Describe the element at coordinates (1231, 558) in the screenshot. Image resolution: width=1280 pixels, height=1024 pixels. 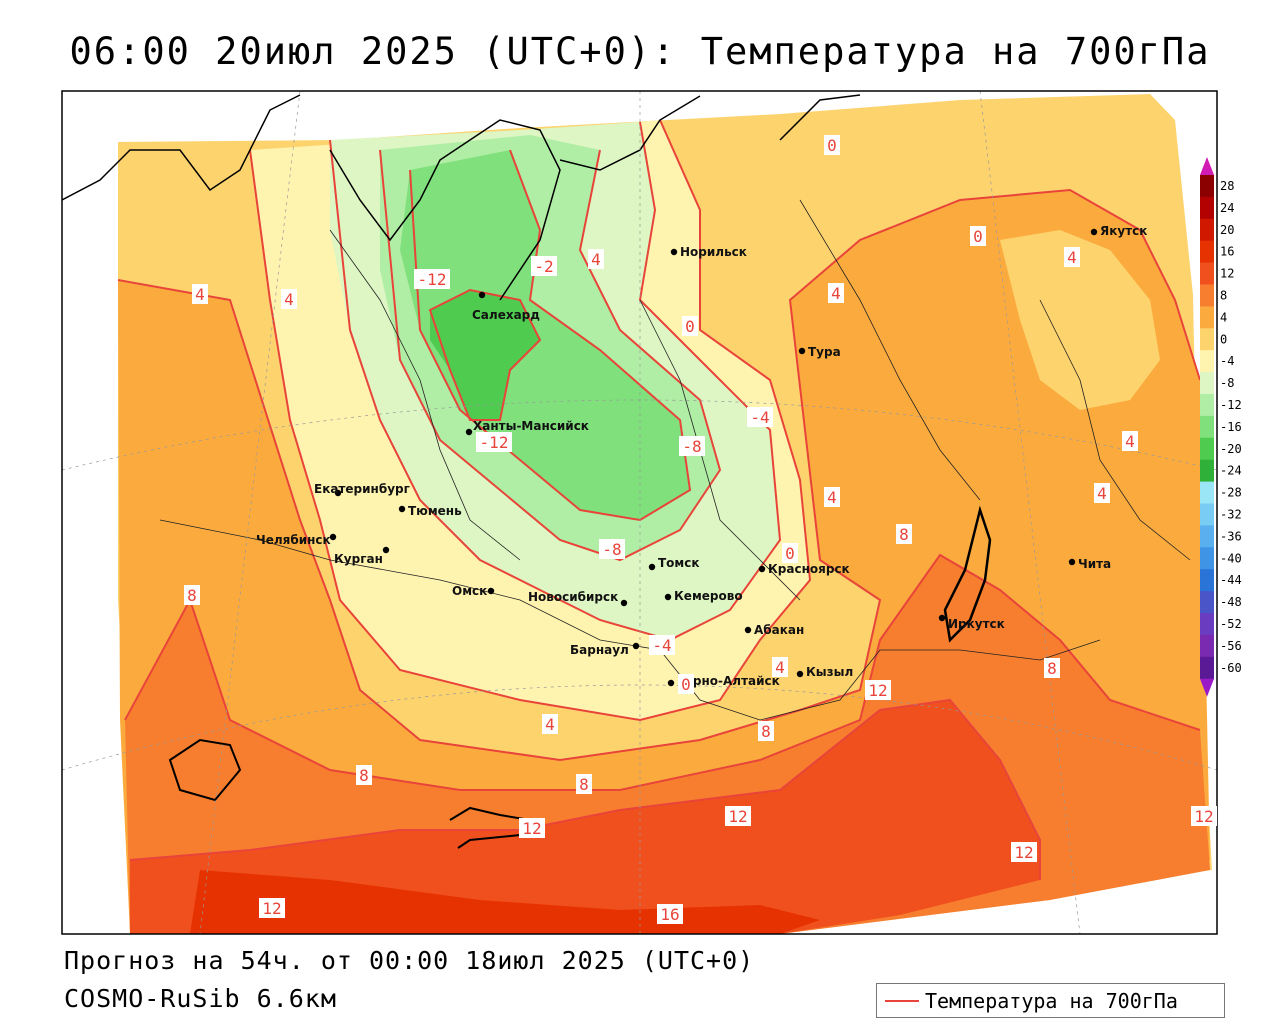
I see `colorbar-tick-label: -40` at that location.